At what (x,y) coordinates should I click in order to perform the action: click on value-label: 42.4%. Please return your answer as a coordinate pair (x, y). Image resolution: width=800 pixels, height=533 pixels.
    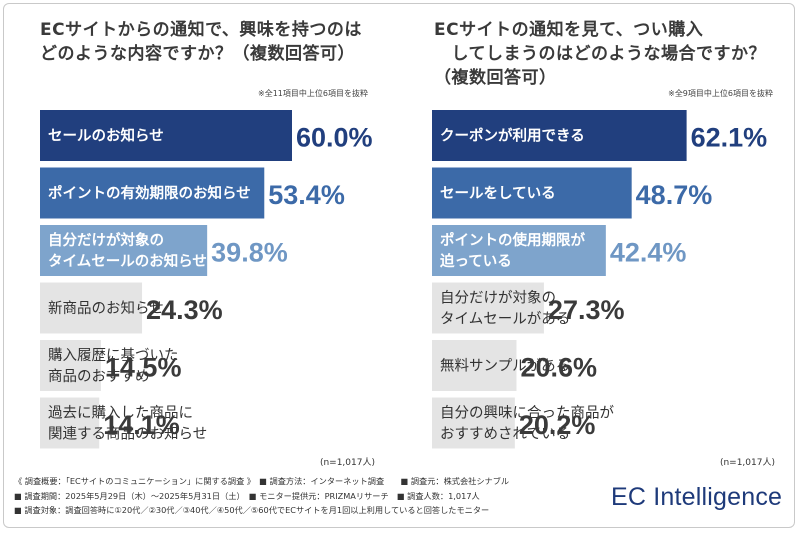
    Looking at the image, I should click on (648, 253).